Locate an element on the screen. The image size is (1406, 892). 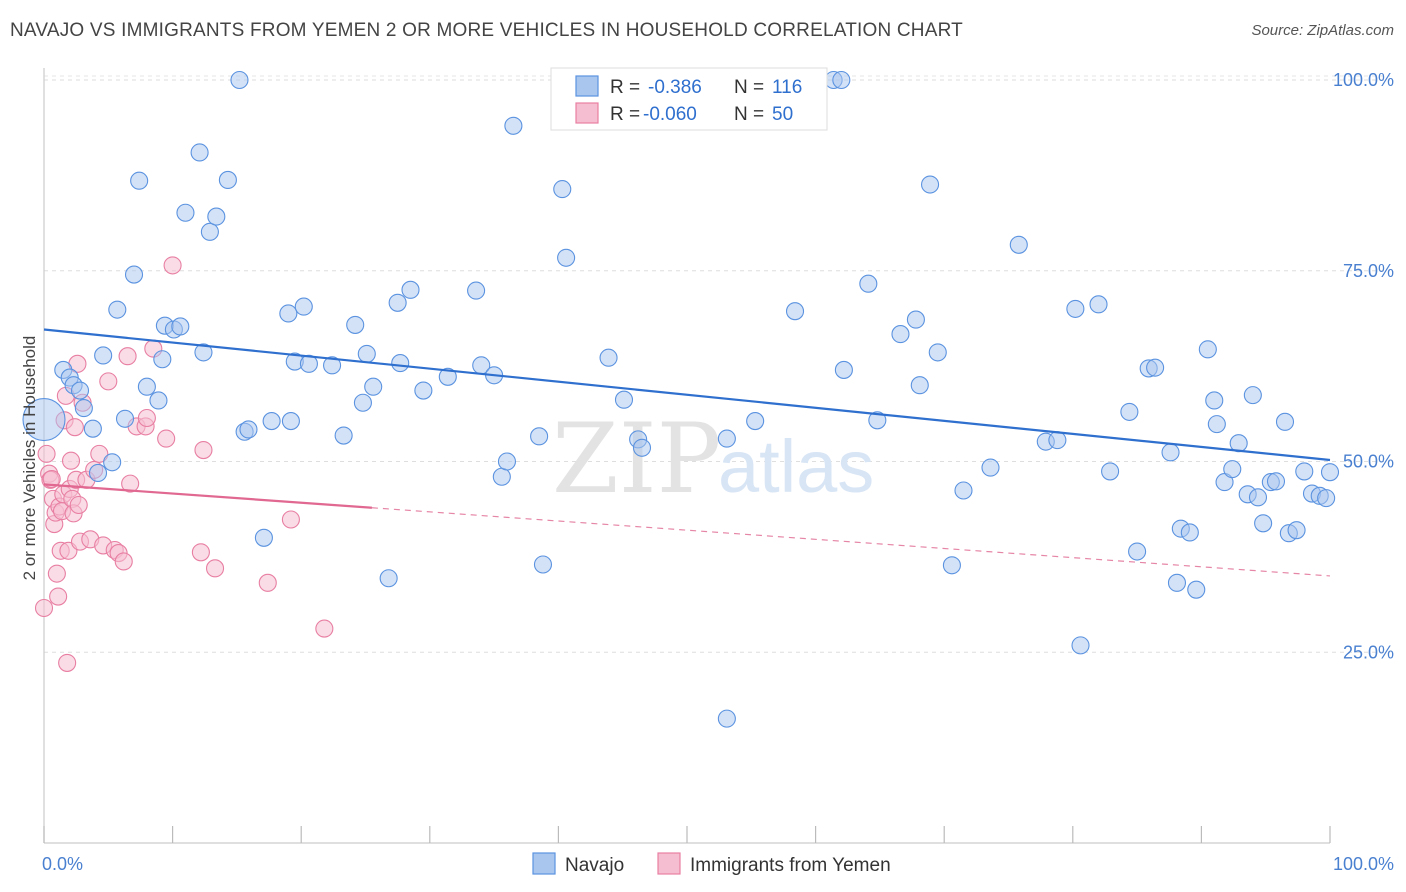
trendline-navajo is located at coordinates (687, 395).